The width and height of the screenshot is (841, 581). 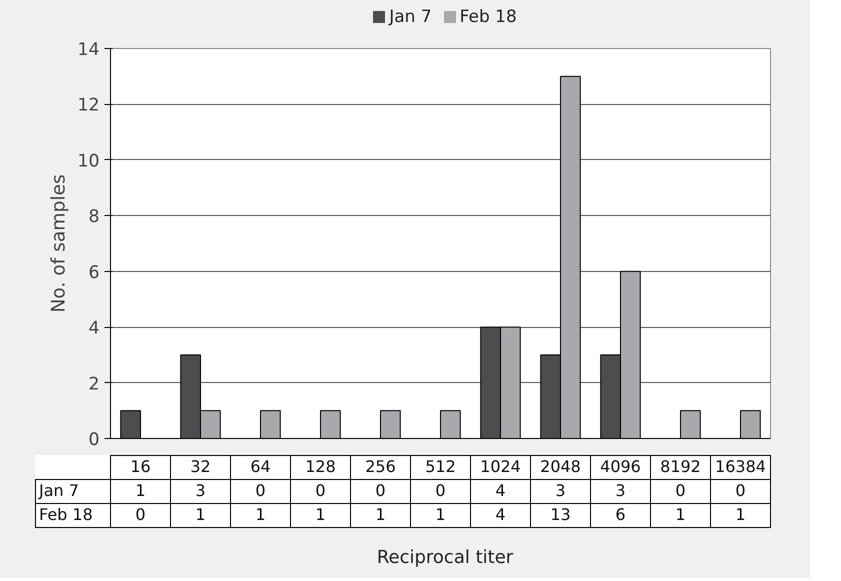 What do you see at coordinates (94, 384) in the screenshot?
I see `y-tick-label: 2` at bounding box center [94, 384].